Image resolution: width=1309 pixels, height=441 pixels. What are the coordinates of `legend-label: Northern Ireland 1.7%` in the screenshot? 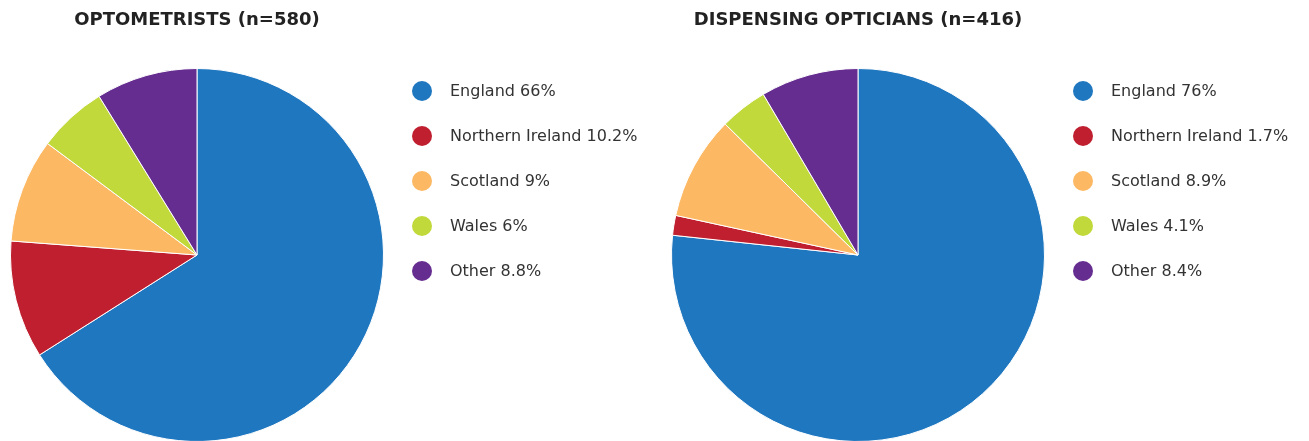 It's located at (1200, 135).